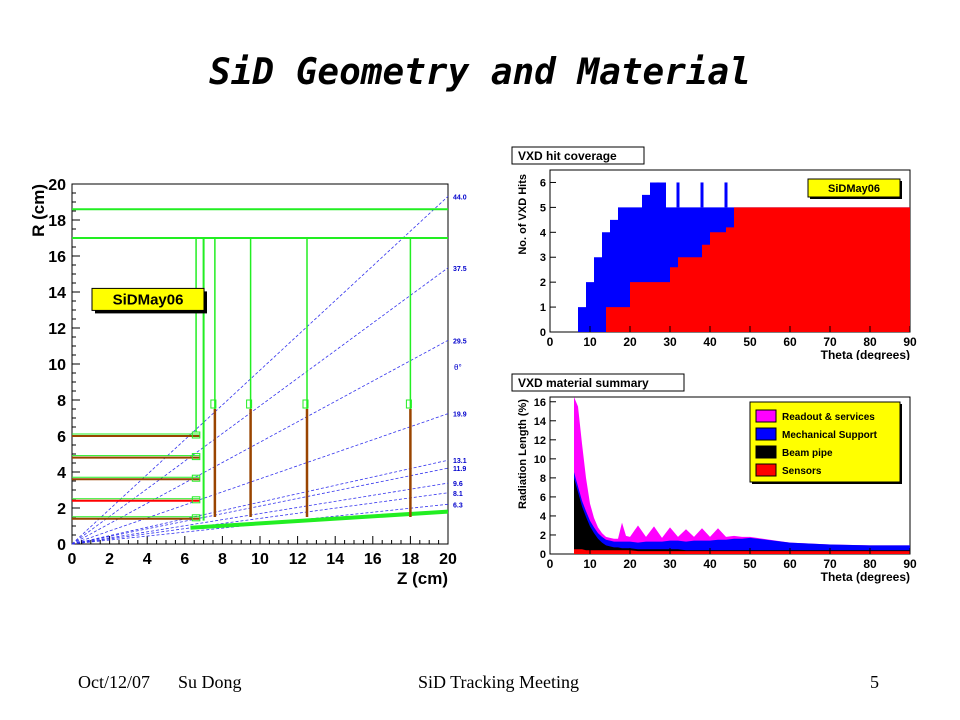 The image size is (960, 720). What do you see at coordinates (710, 342) in the screenshot?
I see `x-tick-label: 40` at bounding box center [710, 342].